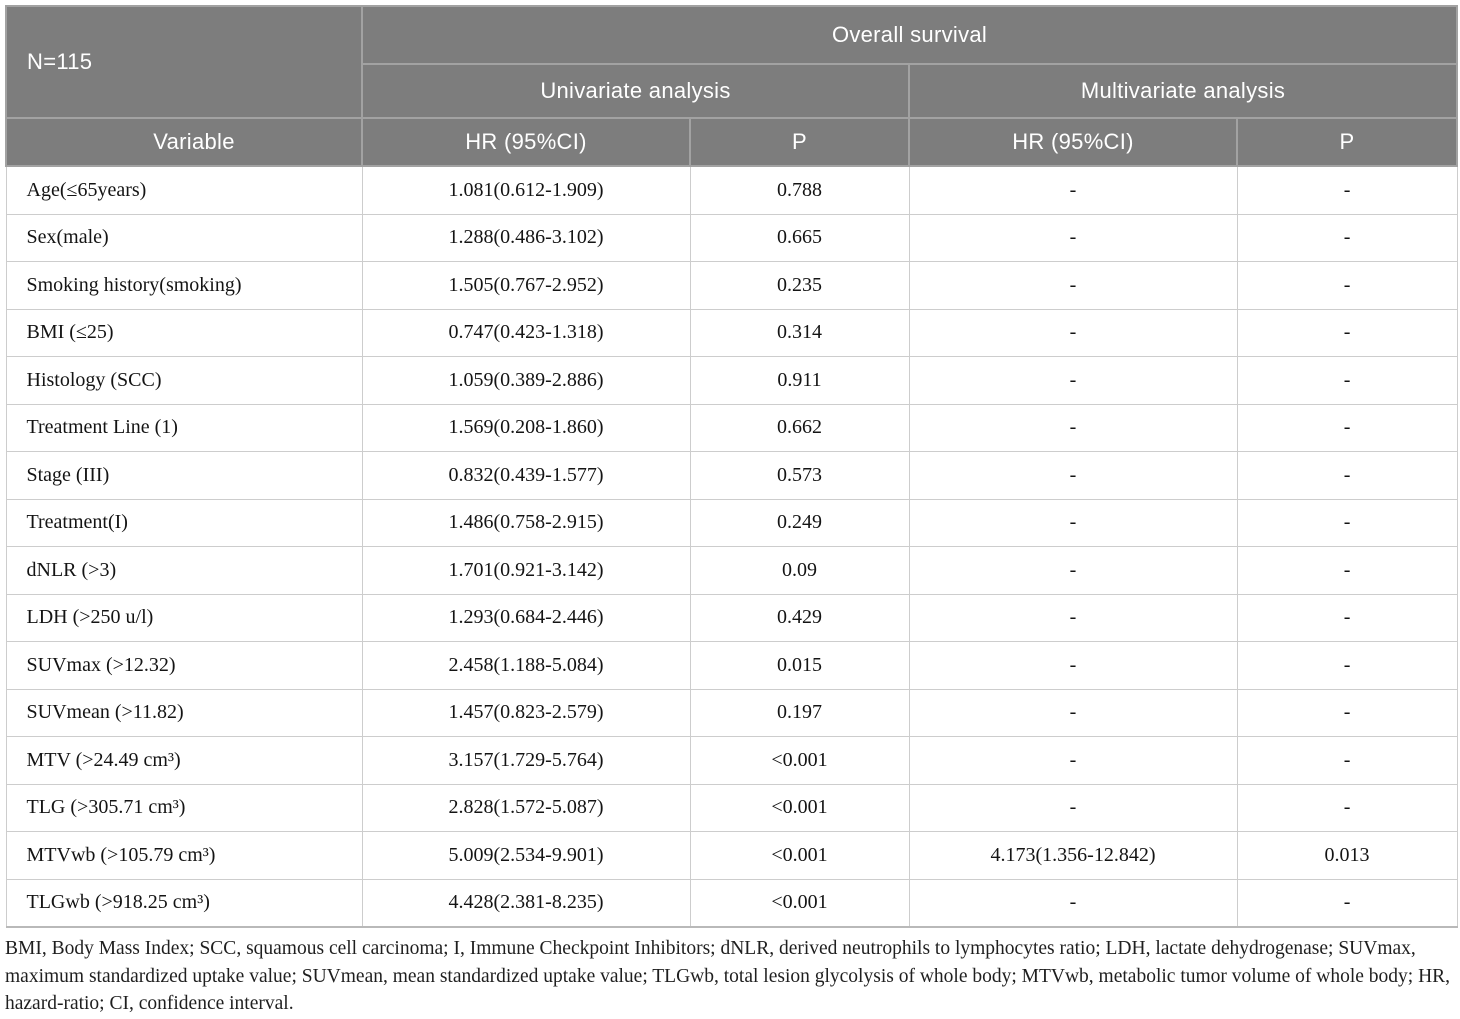  Describe the element at coordinates (799, 237) in the screenshot. I see `cell-uni-p: 0.665` at that location.